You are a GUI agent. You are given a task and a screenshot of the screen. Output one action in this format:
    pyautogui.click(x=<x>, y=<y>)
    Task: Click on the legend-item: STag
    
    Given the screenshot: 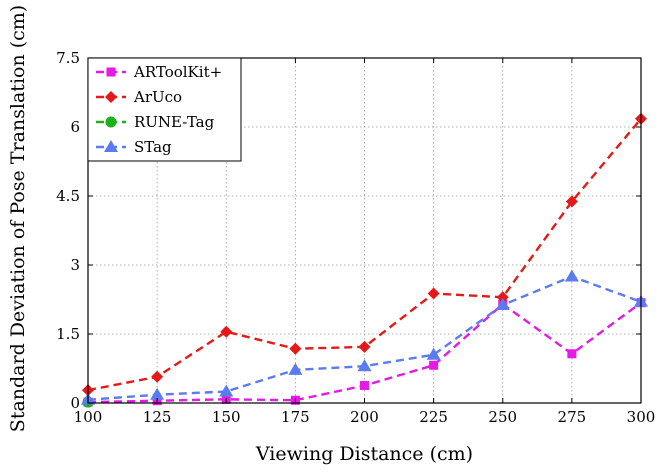 What is the action you would take?
    pyautogui.click(x=134, y=147)
    